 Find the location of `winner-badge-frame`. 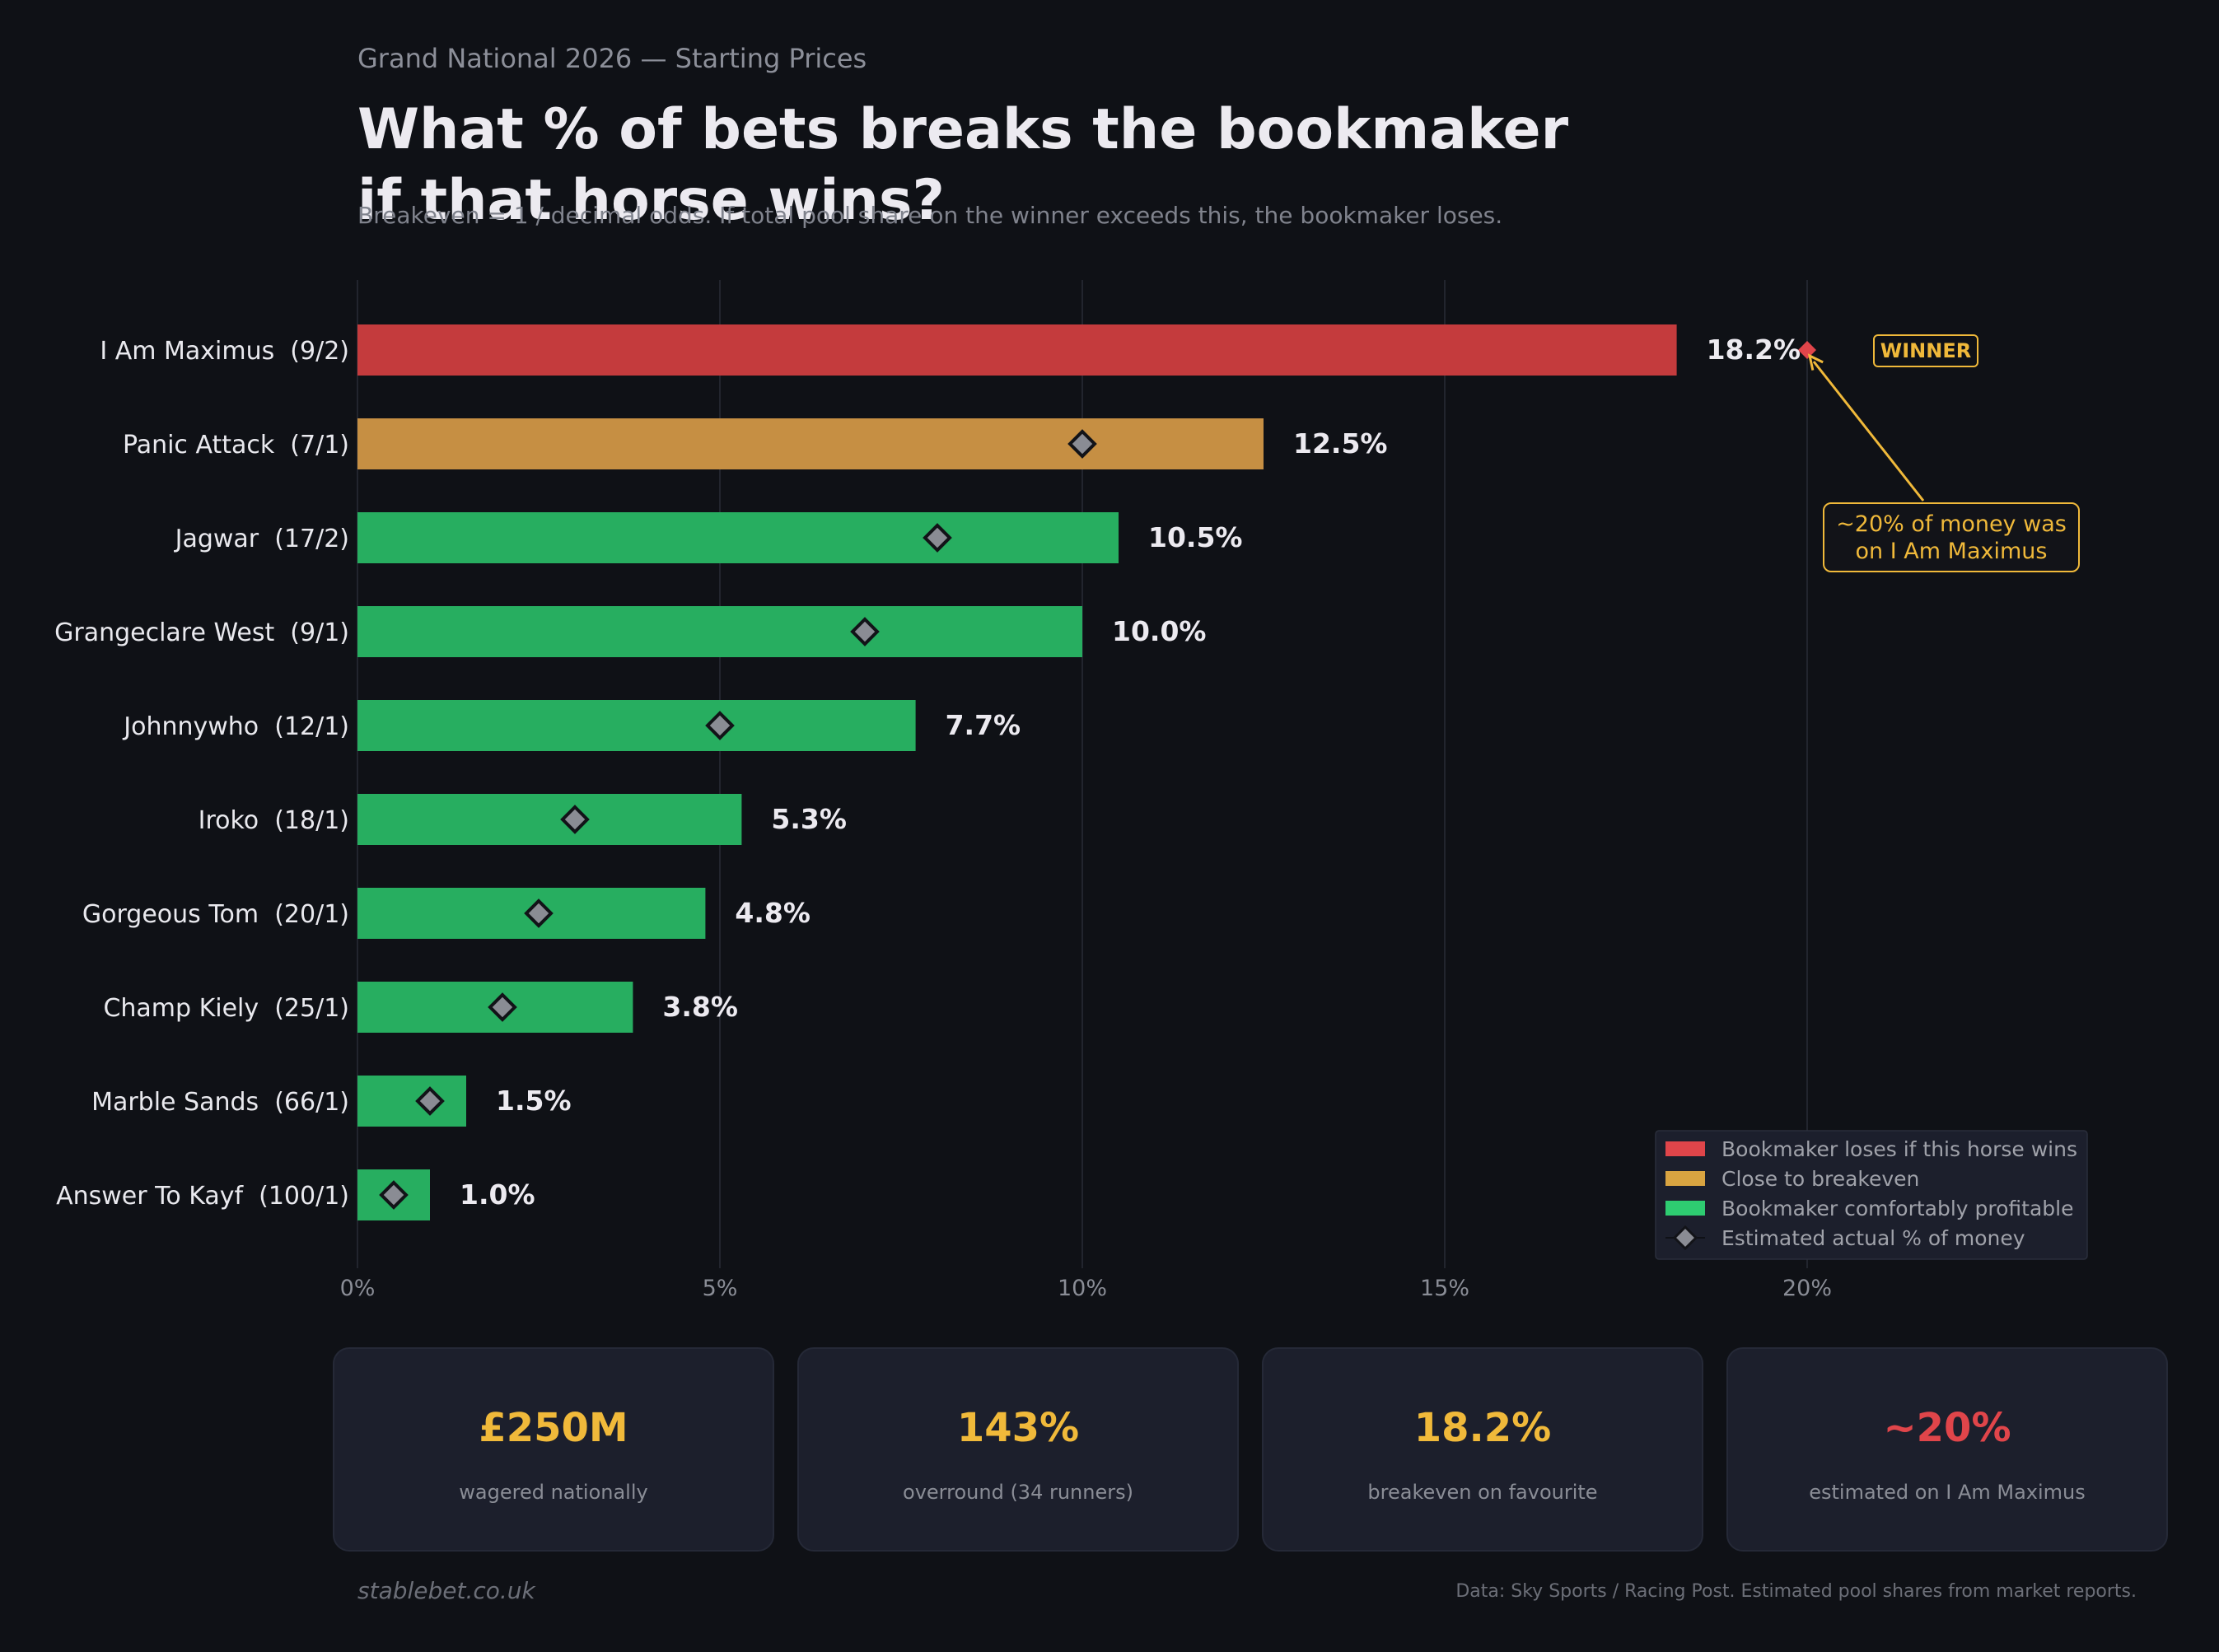

winner-badge-frame is located at coordinates (1925, 350).